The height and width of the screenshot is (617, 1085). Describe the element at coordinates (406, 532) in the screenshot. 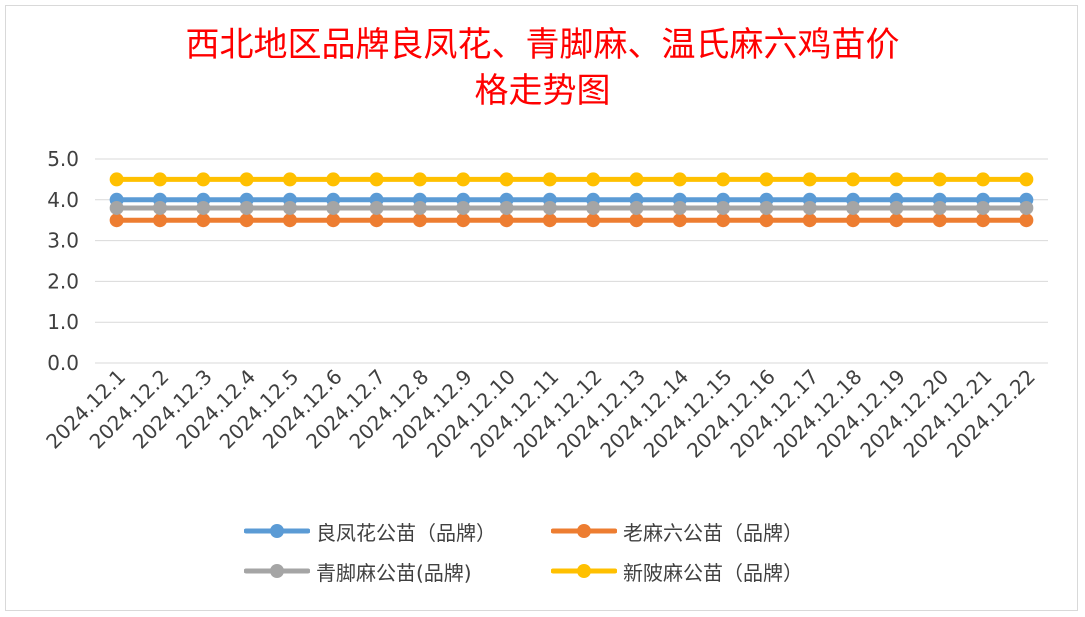

I see `legend-label-series-1: 良凤花公苗（品牌）` at that location.